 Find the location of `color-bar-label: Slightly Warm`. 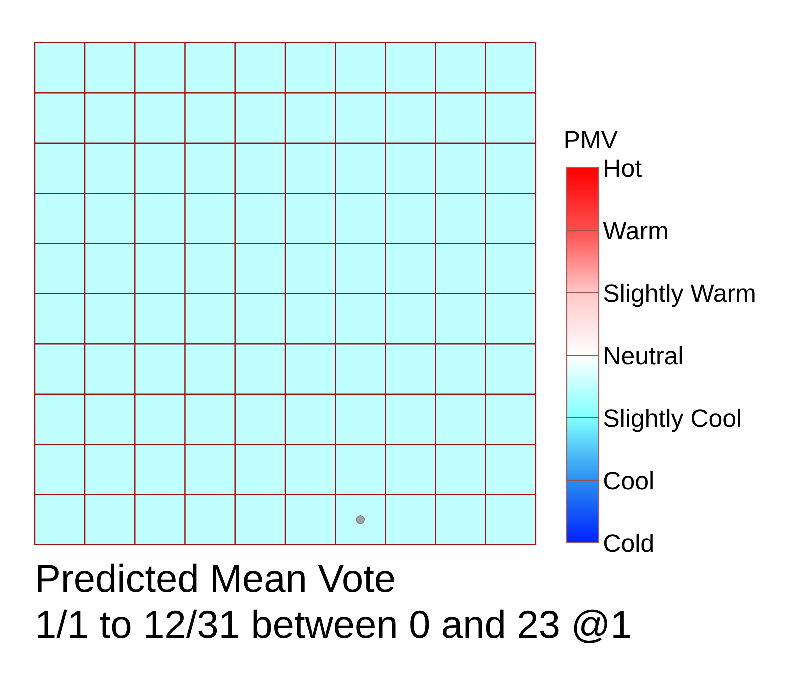

color-bar-label: Slightly Warm is located at coordinates (679, 296).